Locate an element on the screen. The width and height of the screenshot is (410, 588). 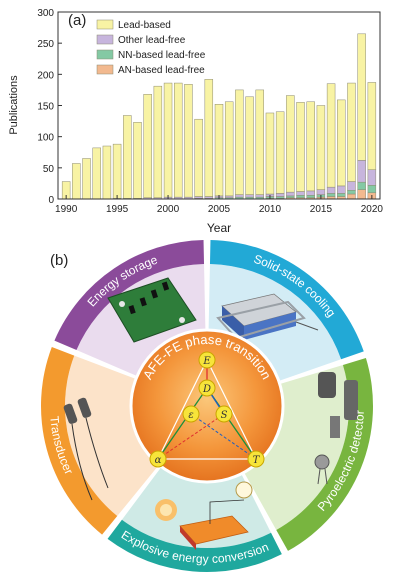
y-tick-label: 200 is located at coordinates (45, 75).